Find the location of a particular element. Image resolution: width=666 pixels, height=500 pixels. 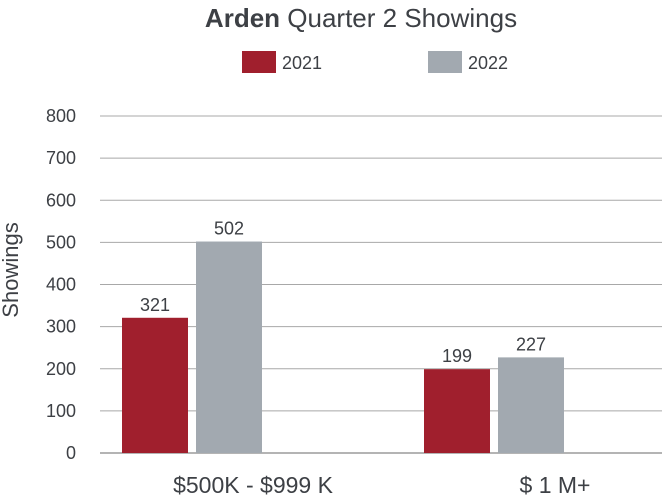

y-tick-label: 200 is located at coordinates (61, 369).